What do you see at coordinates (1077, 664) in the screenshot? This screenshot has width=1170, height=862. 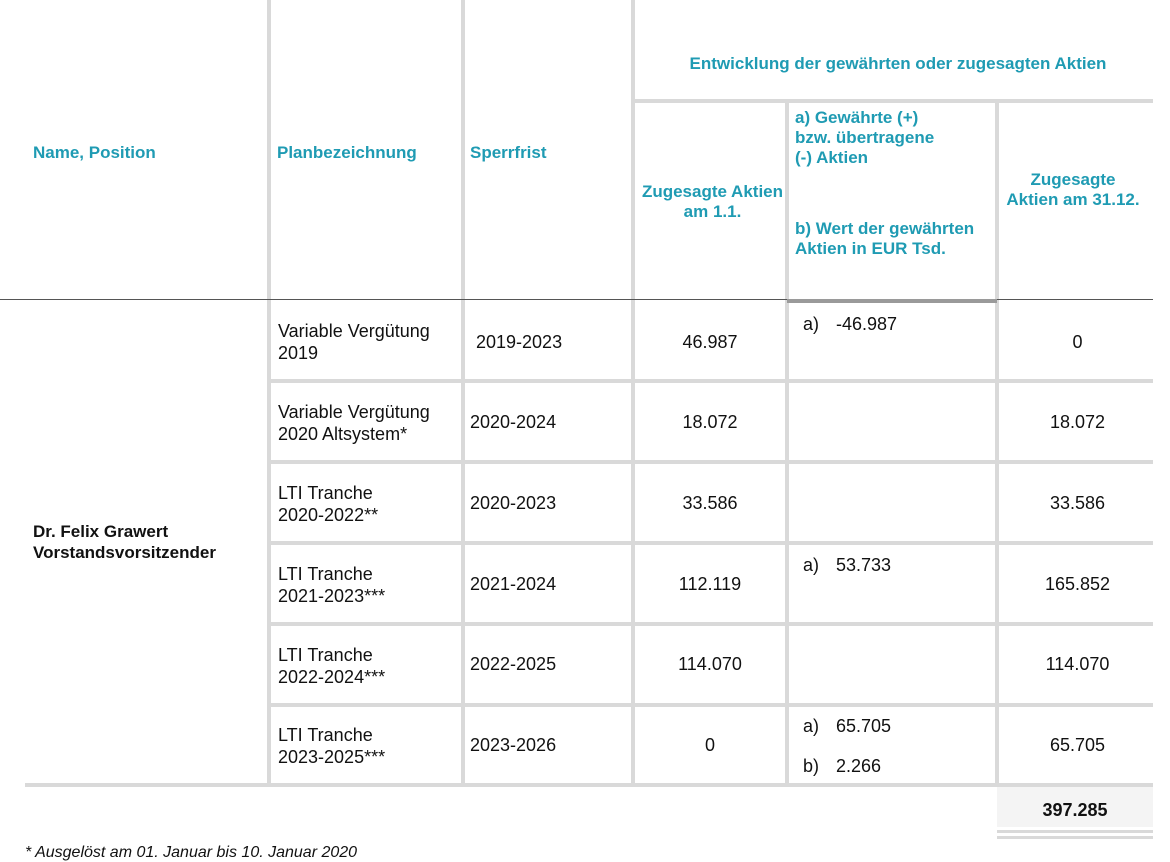 I see `table-row-5-end: 114.070` at bounding box center [1077, 664].